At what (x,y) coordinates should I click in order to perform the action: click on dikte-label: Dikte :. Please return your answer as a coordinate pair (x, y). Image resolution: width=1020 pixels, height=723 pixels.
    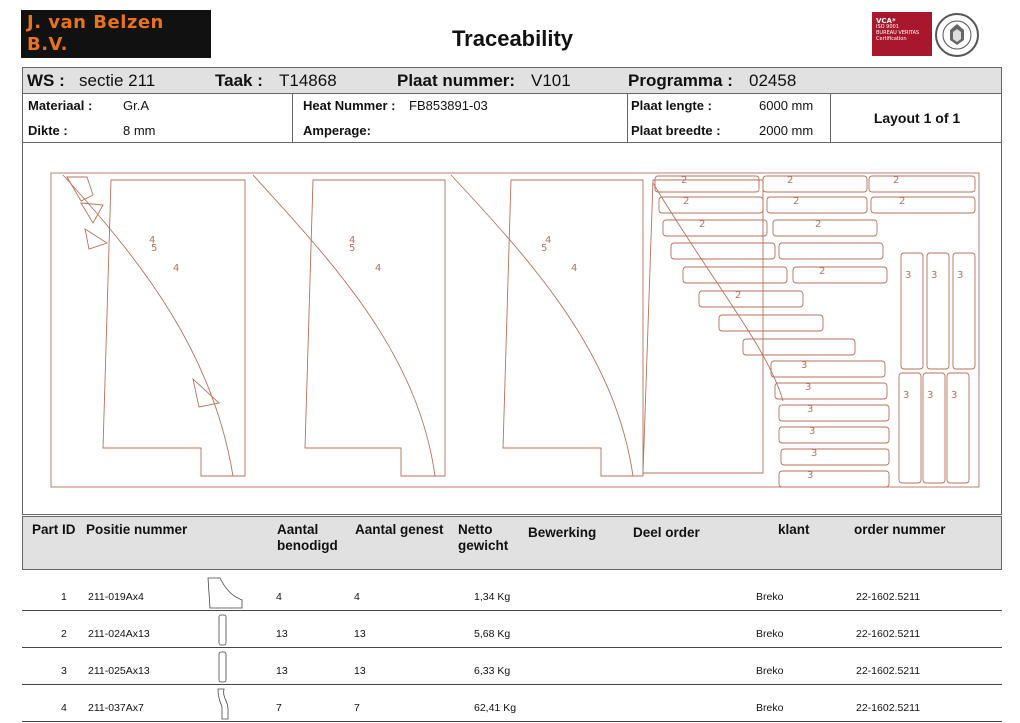
    Looking at the image, I should click on (48, 130).